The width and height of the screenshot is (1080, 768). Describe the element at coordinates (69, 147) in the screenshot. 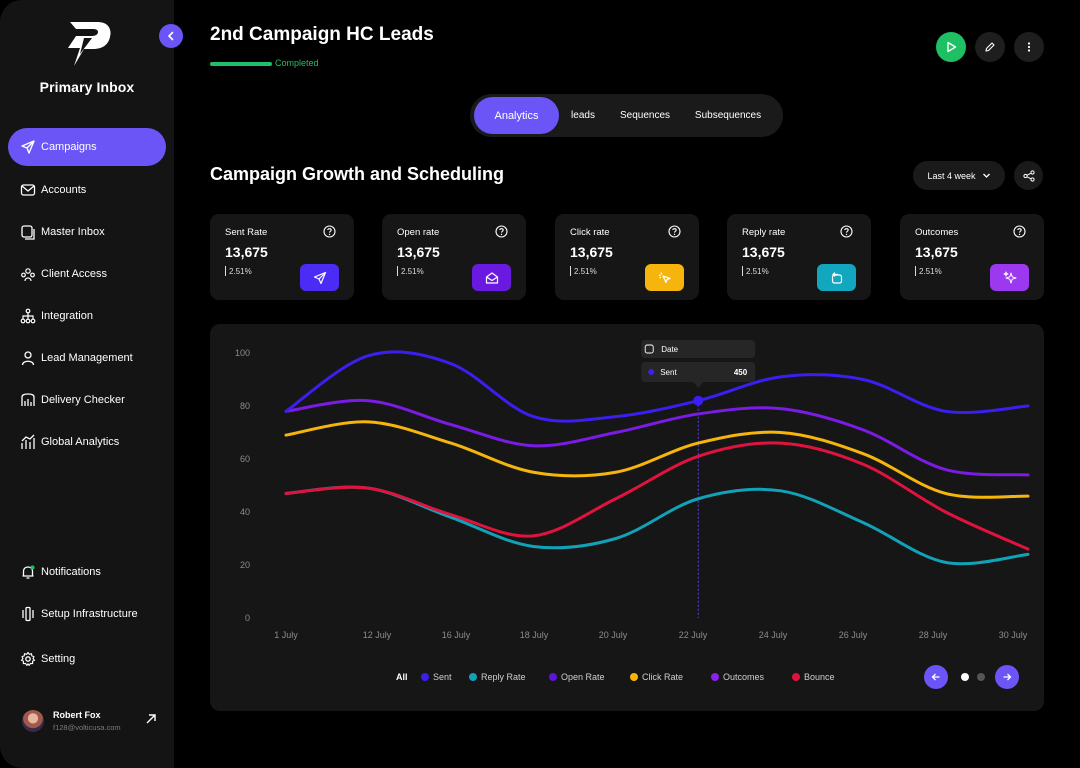

I see `sidebar-item-label: Campaigns` at that location.